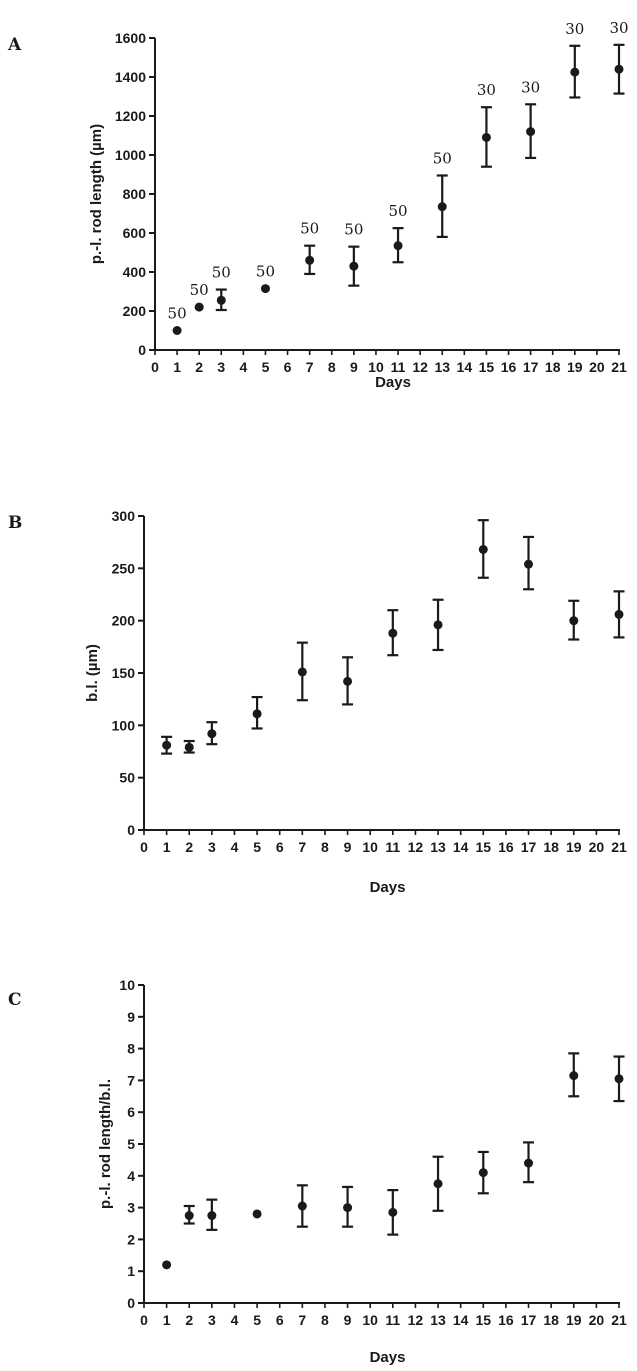  What do you see at coordinates (131, 1017) in the screenshot?
I see `y-tick-label: 9` at bounding box center [131, 1017].